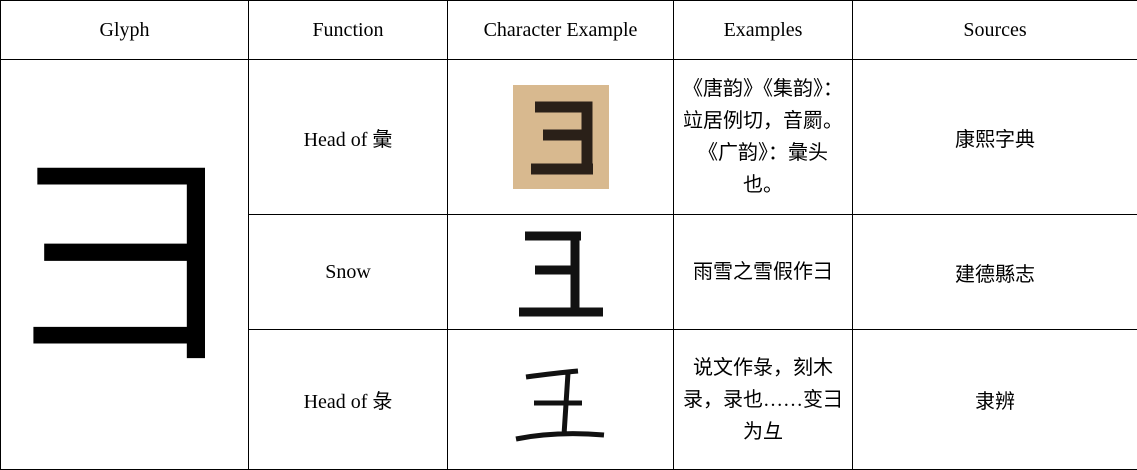 This screenshot has height=470, width=1137. What do you see at coordinates (763, 137) in the screenshot?
I see `examples: 《唐韵》《集韵》：竝居例切，音罽。《广韵》：彙头也。` at bounding box center [763, 137].